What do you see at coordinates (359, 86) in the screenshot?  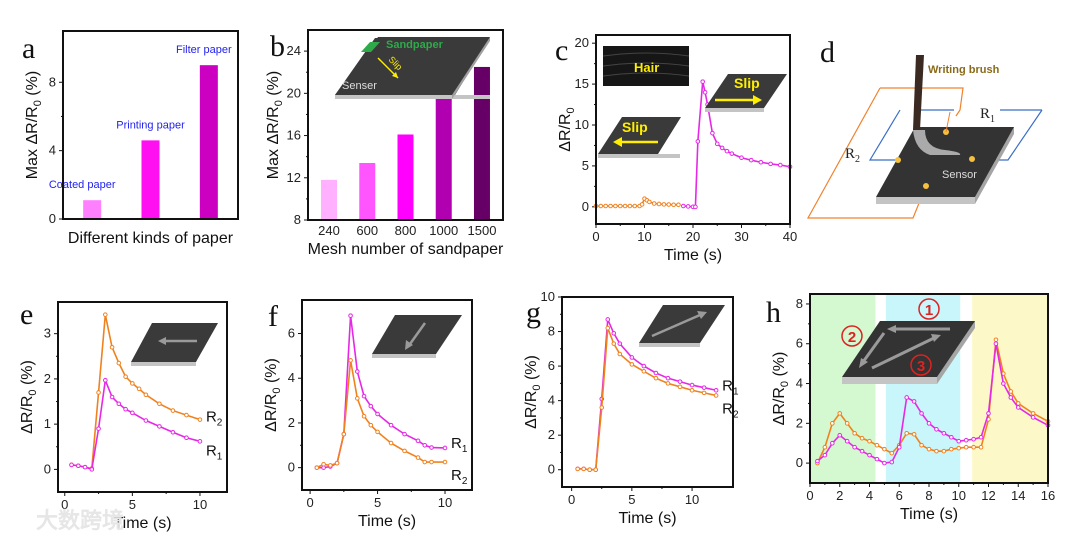 I see `senser-label: Senser` at bounding box center [359, 86].